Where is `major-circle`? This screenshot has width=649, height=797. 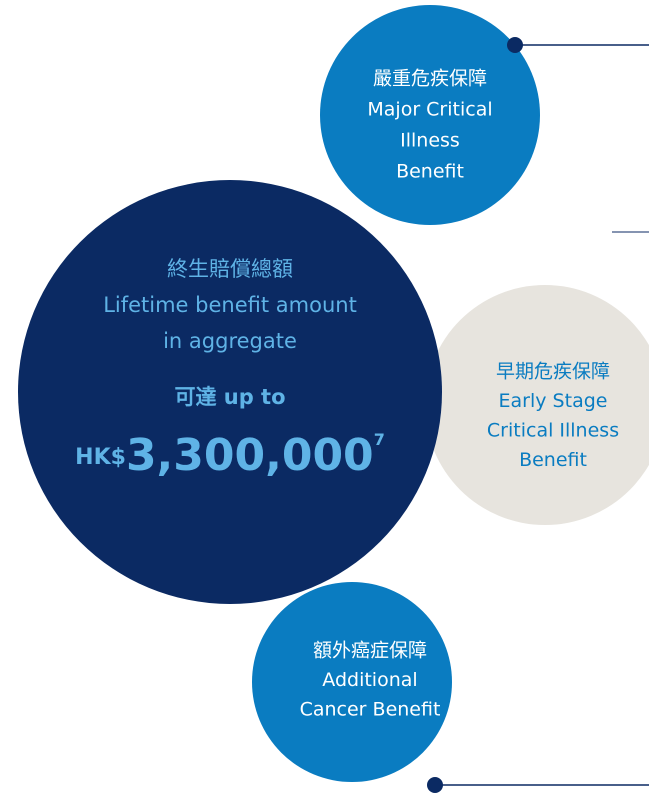 major-circle is located at coordinates (430, 115).